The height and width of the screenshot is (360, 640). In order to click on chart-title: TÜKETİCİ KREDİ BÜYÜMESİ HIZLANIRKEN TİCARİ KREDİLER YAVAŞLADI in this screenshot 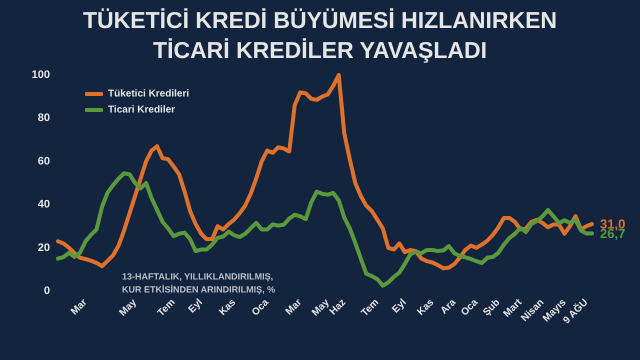, I will do `click(320, 35)`.